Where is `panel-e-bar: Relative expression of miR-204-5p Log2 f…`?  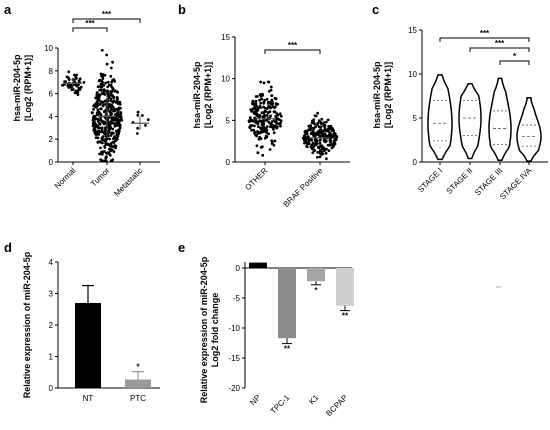
panel-e-bar: Relative expression of miR-204-5p Log2 f… is located at coordinates (276, 337).